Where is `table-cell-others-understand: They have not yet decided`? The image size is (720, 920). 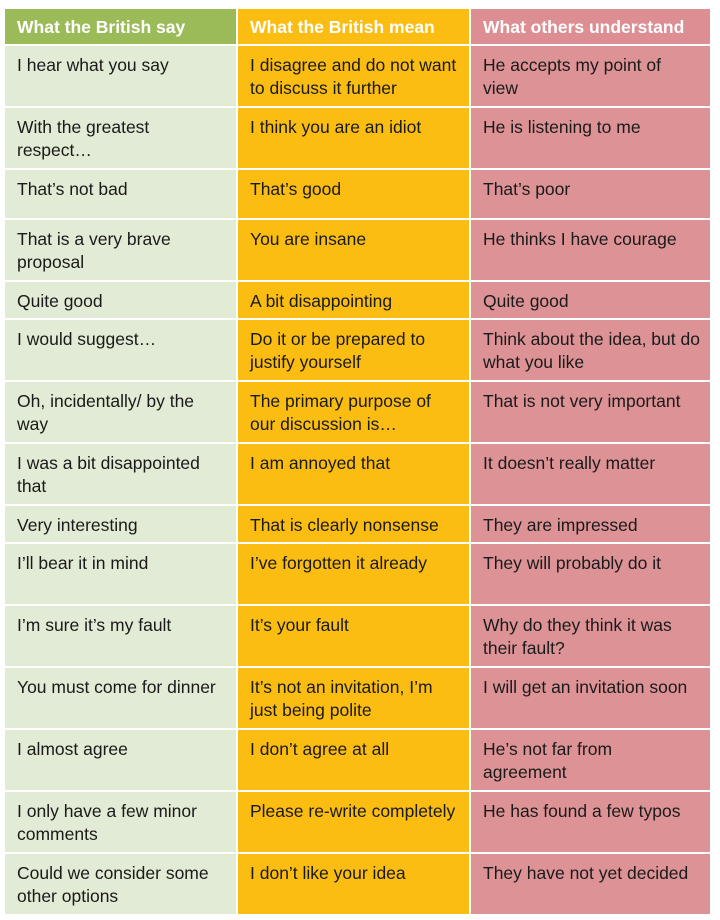 table-cell-others-understand: They have not yet decided is located at coordinates (591, 885).